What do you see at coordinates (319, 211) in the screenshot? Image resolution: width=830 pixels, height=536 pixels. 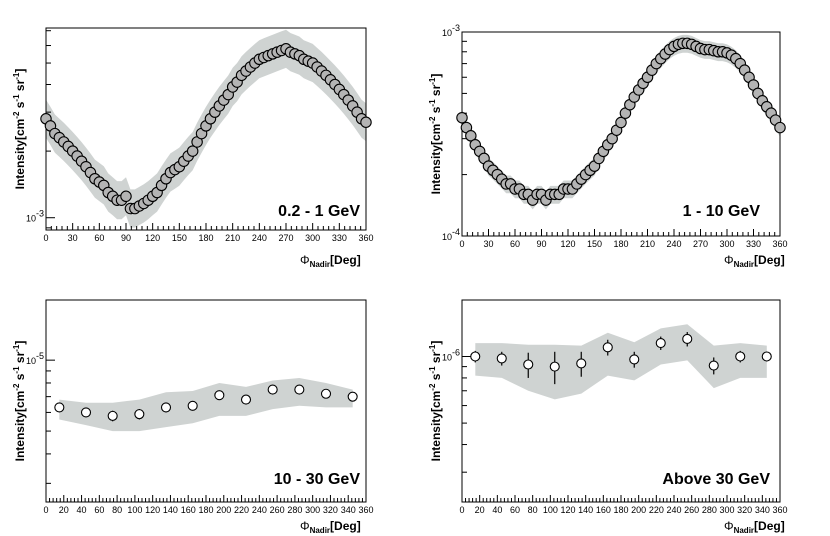 I see `panel-label: 0.2 - 1 GeV` at bounding box center [319, 211].